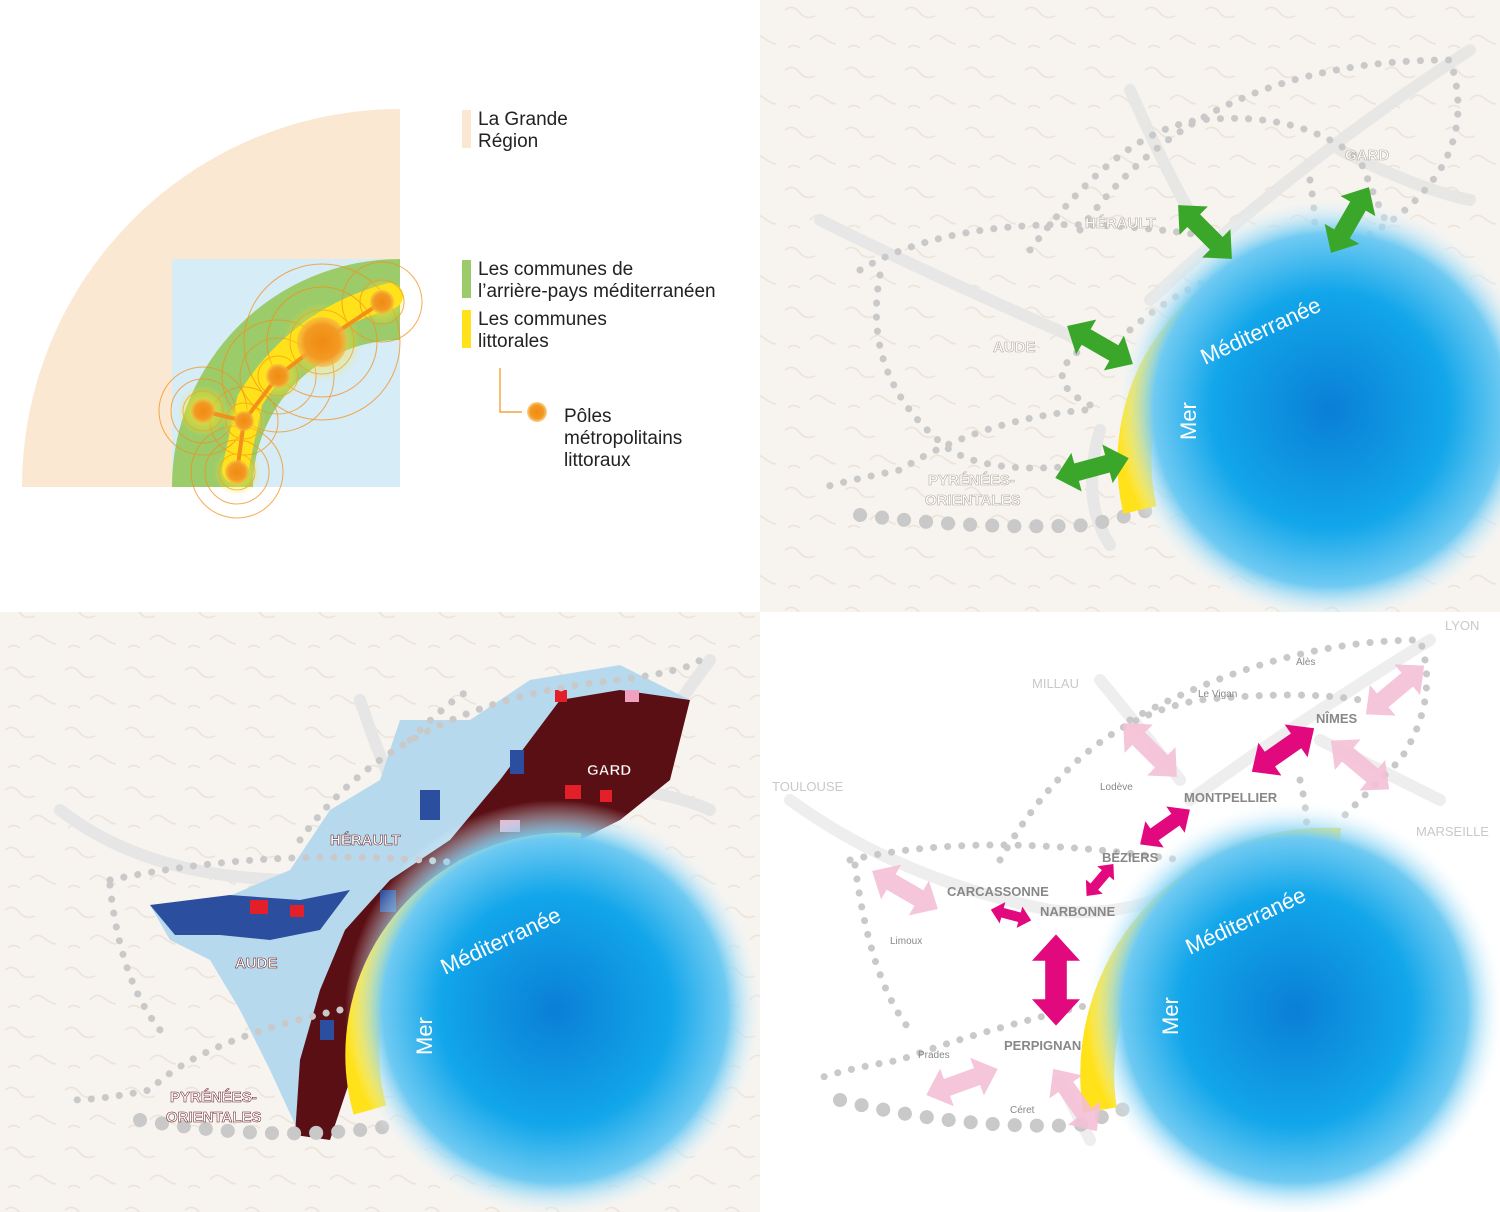 The image size is (1500, 1212). I want to click on legend-hinterland-line2: l’arrière-pays méditerranéen, so click(597, 291).